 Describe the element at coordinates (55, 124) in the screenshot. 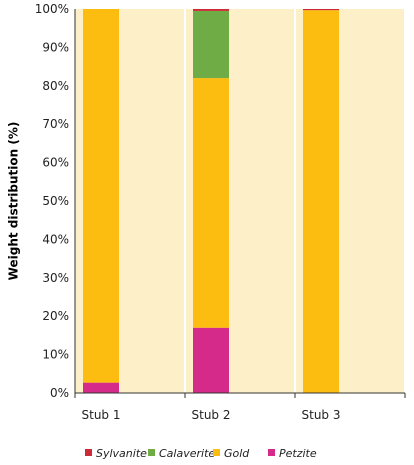

I see `y-tick-label: 70%` at that location.